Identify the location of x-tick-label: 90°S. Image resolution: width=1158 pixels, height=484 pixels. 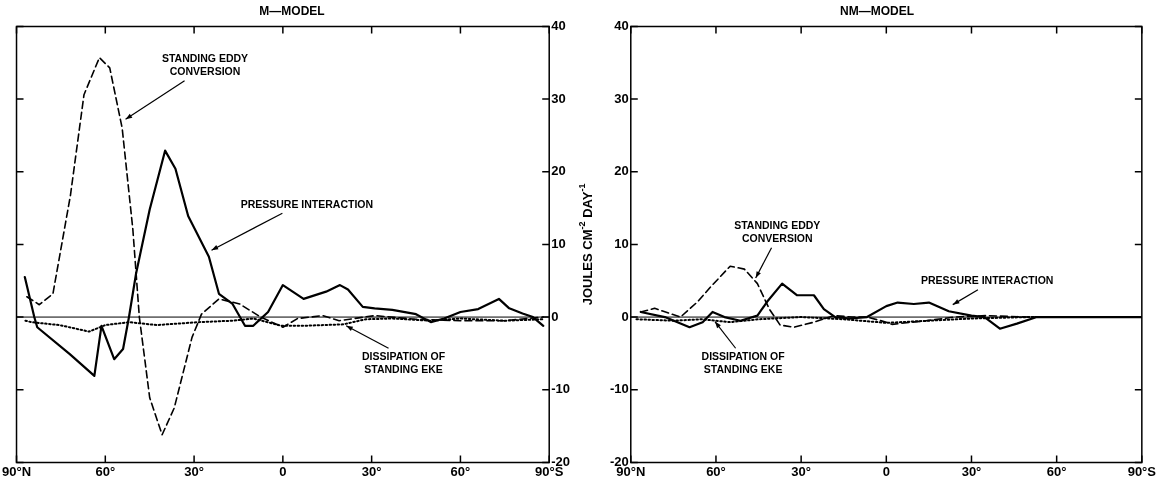
(1142, 471).